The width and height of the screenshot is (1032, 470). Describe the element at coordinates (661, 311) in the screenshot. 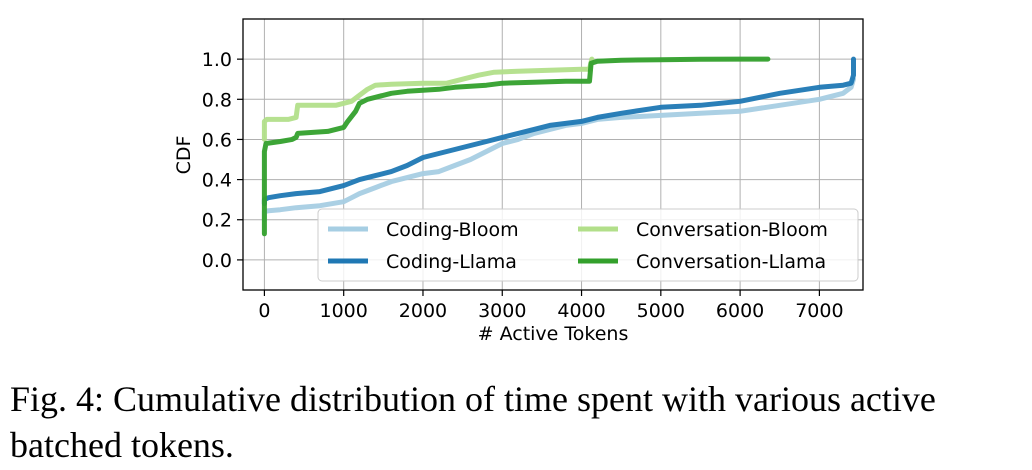

I see `x-tick-label: 5000` at that location.